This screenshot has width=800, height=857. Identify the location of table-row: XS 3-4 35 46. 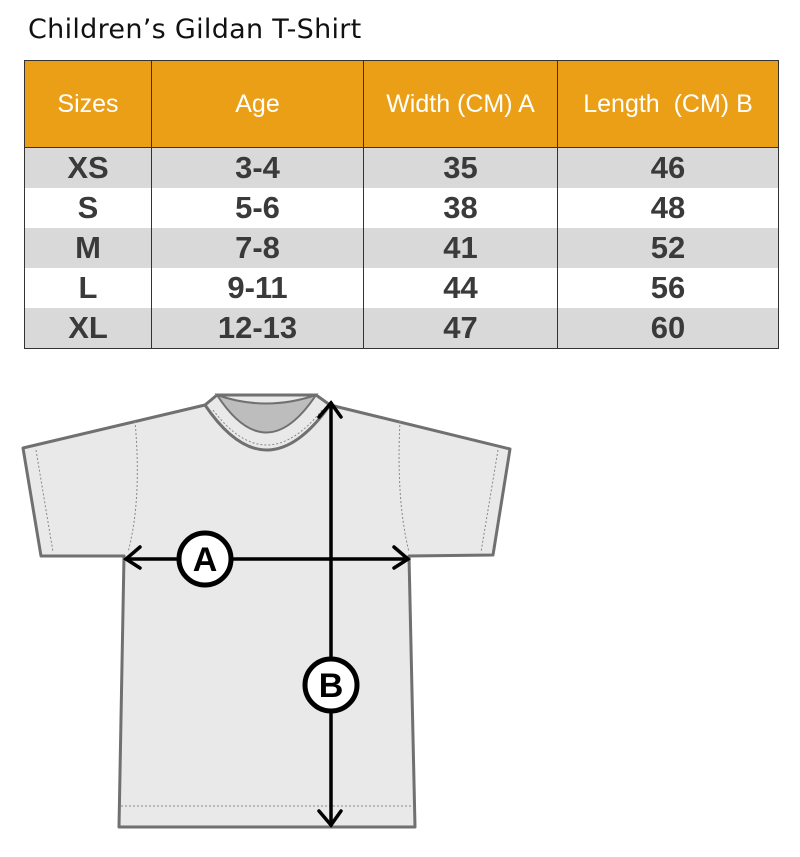
(401, 167).